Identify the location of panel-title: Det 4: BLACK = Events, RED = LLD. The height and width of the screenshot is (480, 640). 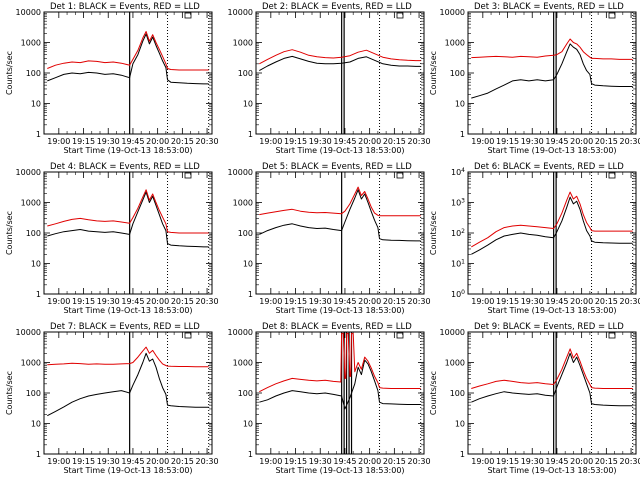
(125, 167).